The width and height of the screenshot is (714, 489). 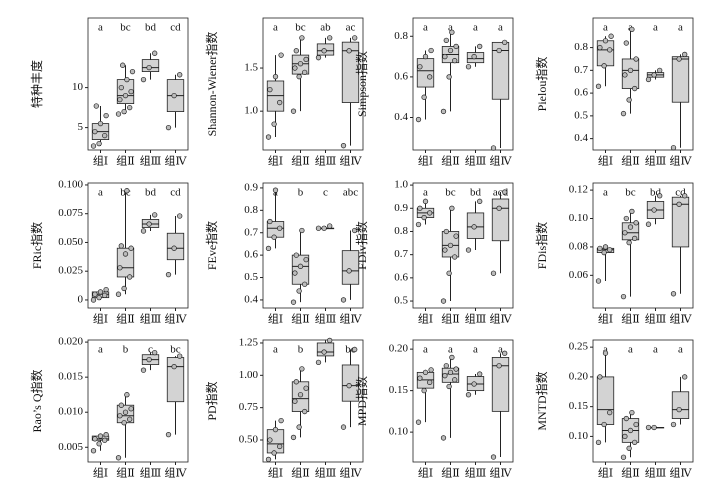 What do you see at coordinates (361, 84) in the screenshot?
I see `y-axis-label: Simpson指数` at bounding box center [361, 84].